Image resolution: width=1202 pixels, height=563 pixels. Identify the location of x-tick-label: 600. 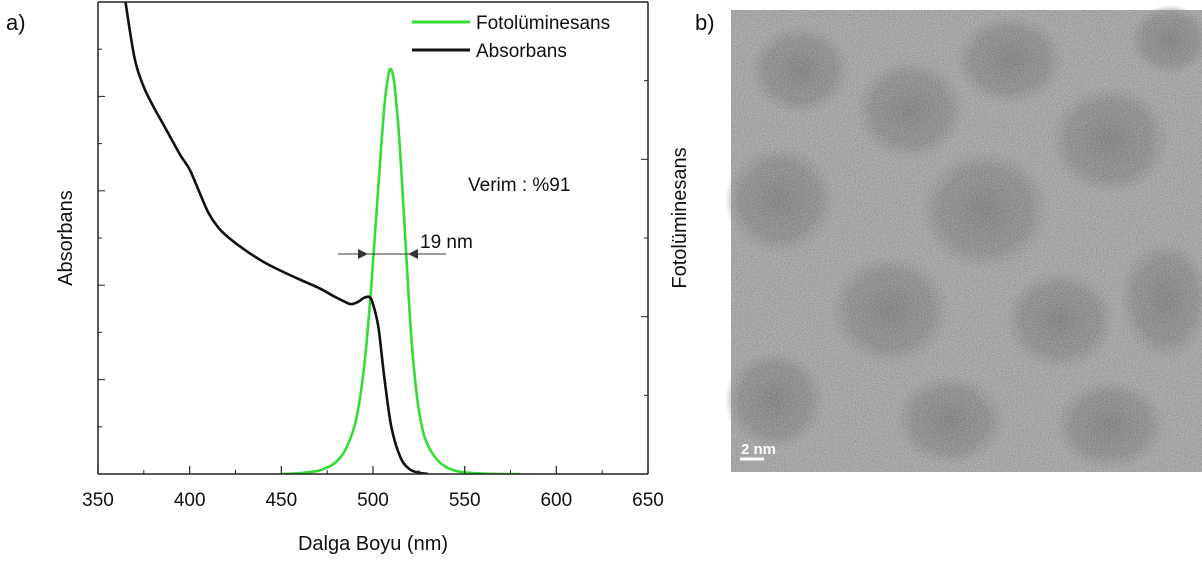
(556, 500).